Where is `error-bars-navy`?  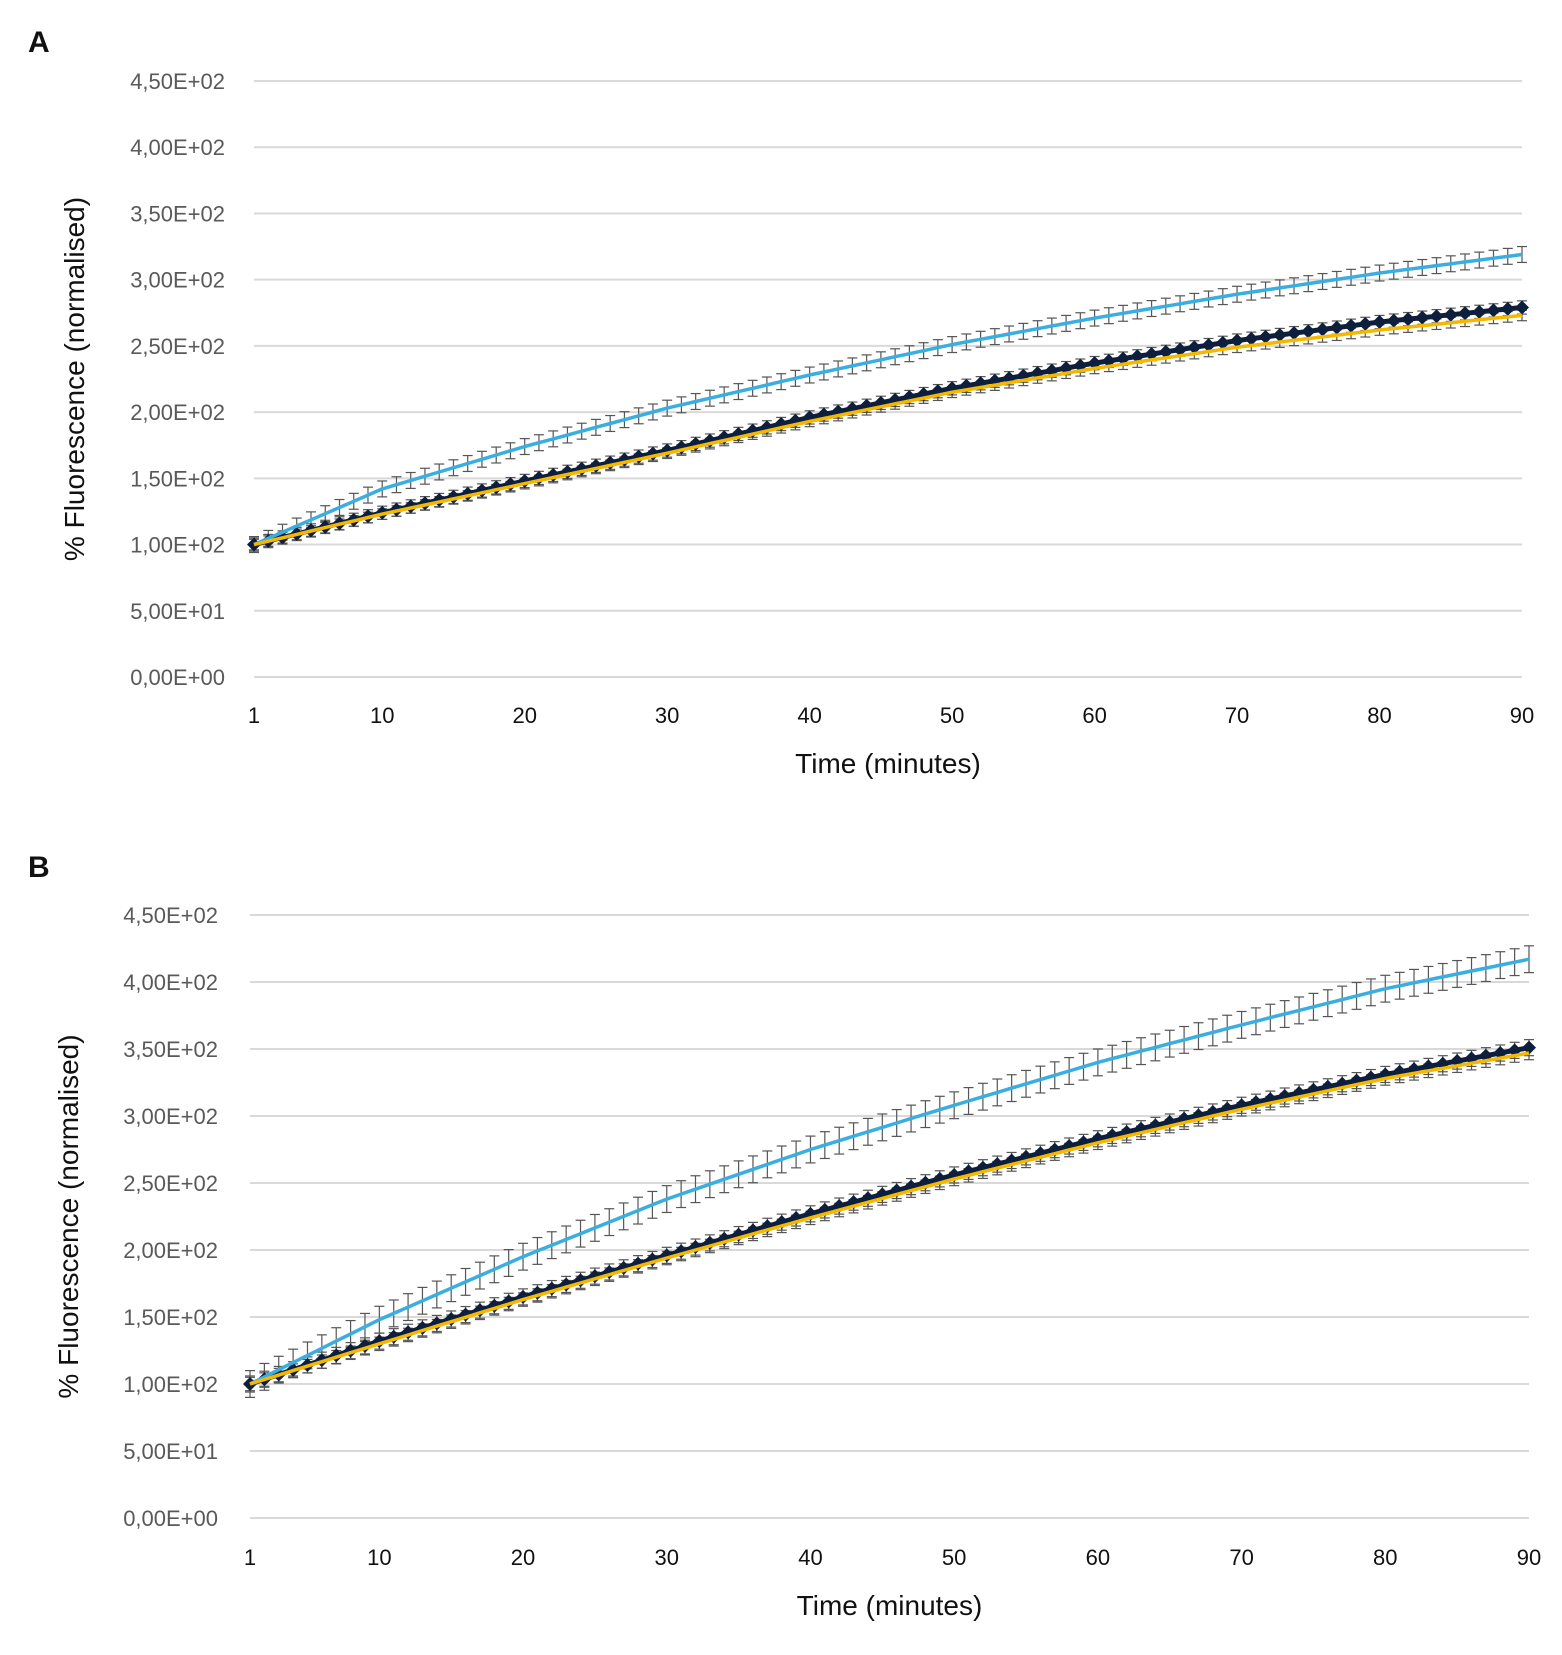 error-bars-navy is located at coordinates (888, 426).